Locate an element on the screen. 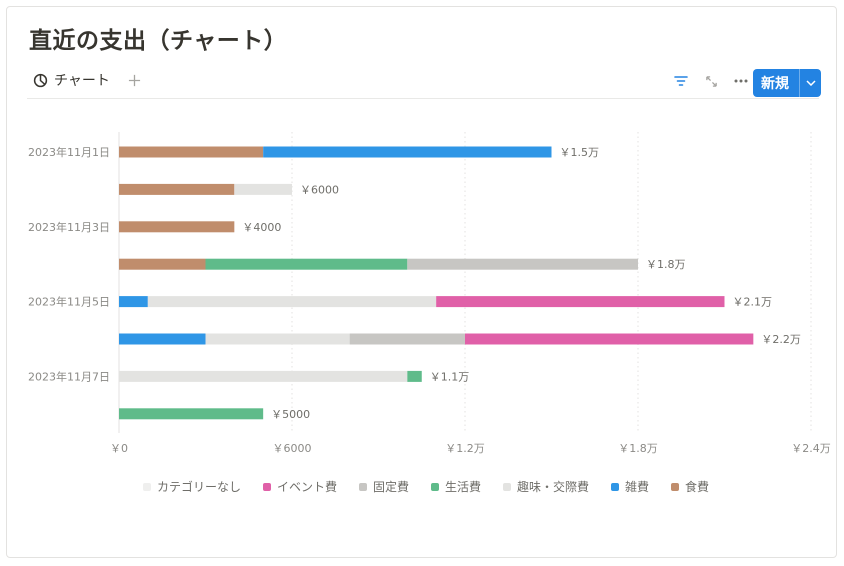 Image resolution: width=844 pixels, height=566 pixels. pie-chart-icon is located at coordinates (40, 80).